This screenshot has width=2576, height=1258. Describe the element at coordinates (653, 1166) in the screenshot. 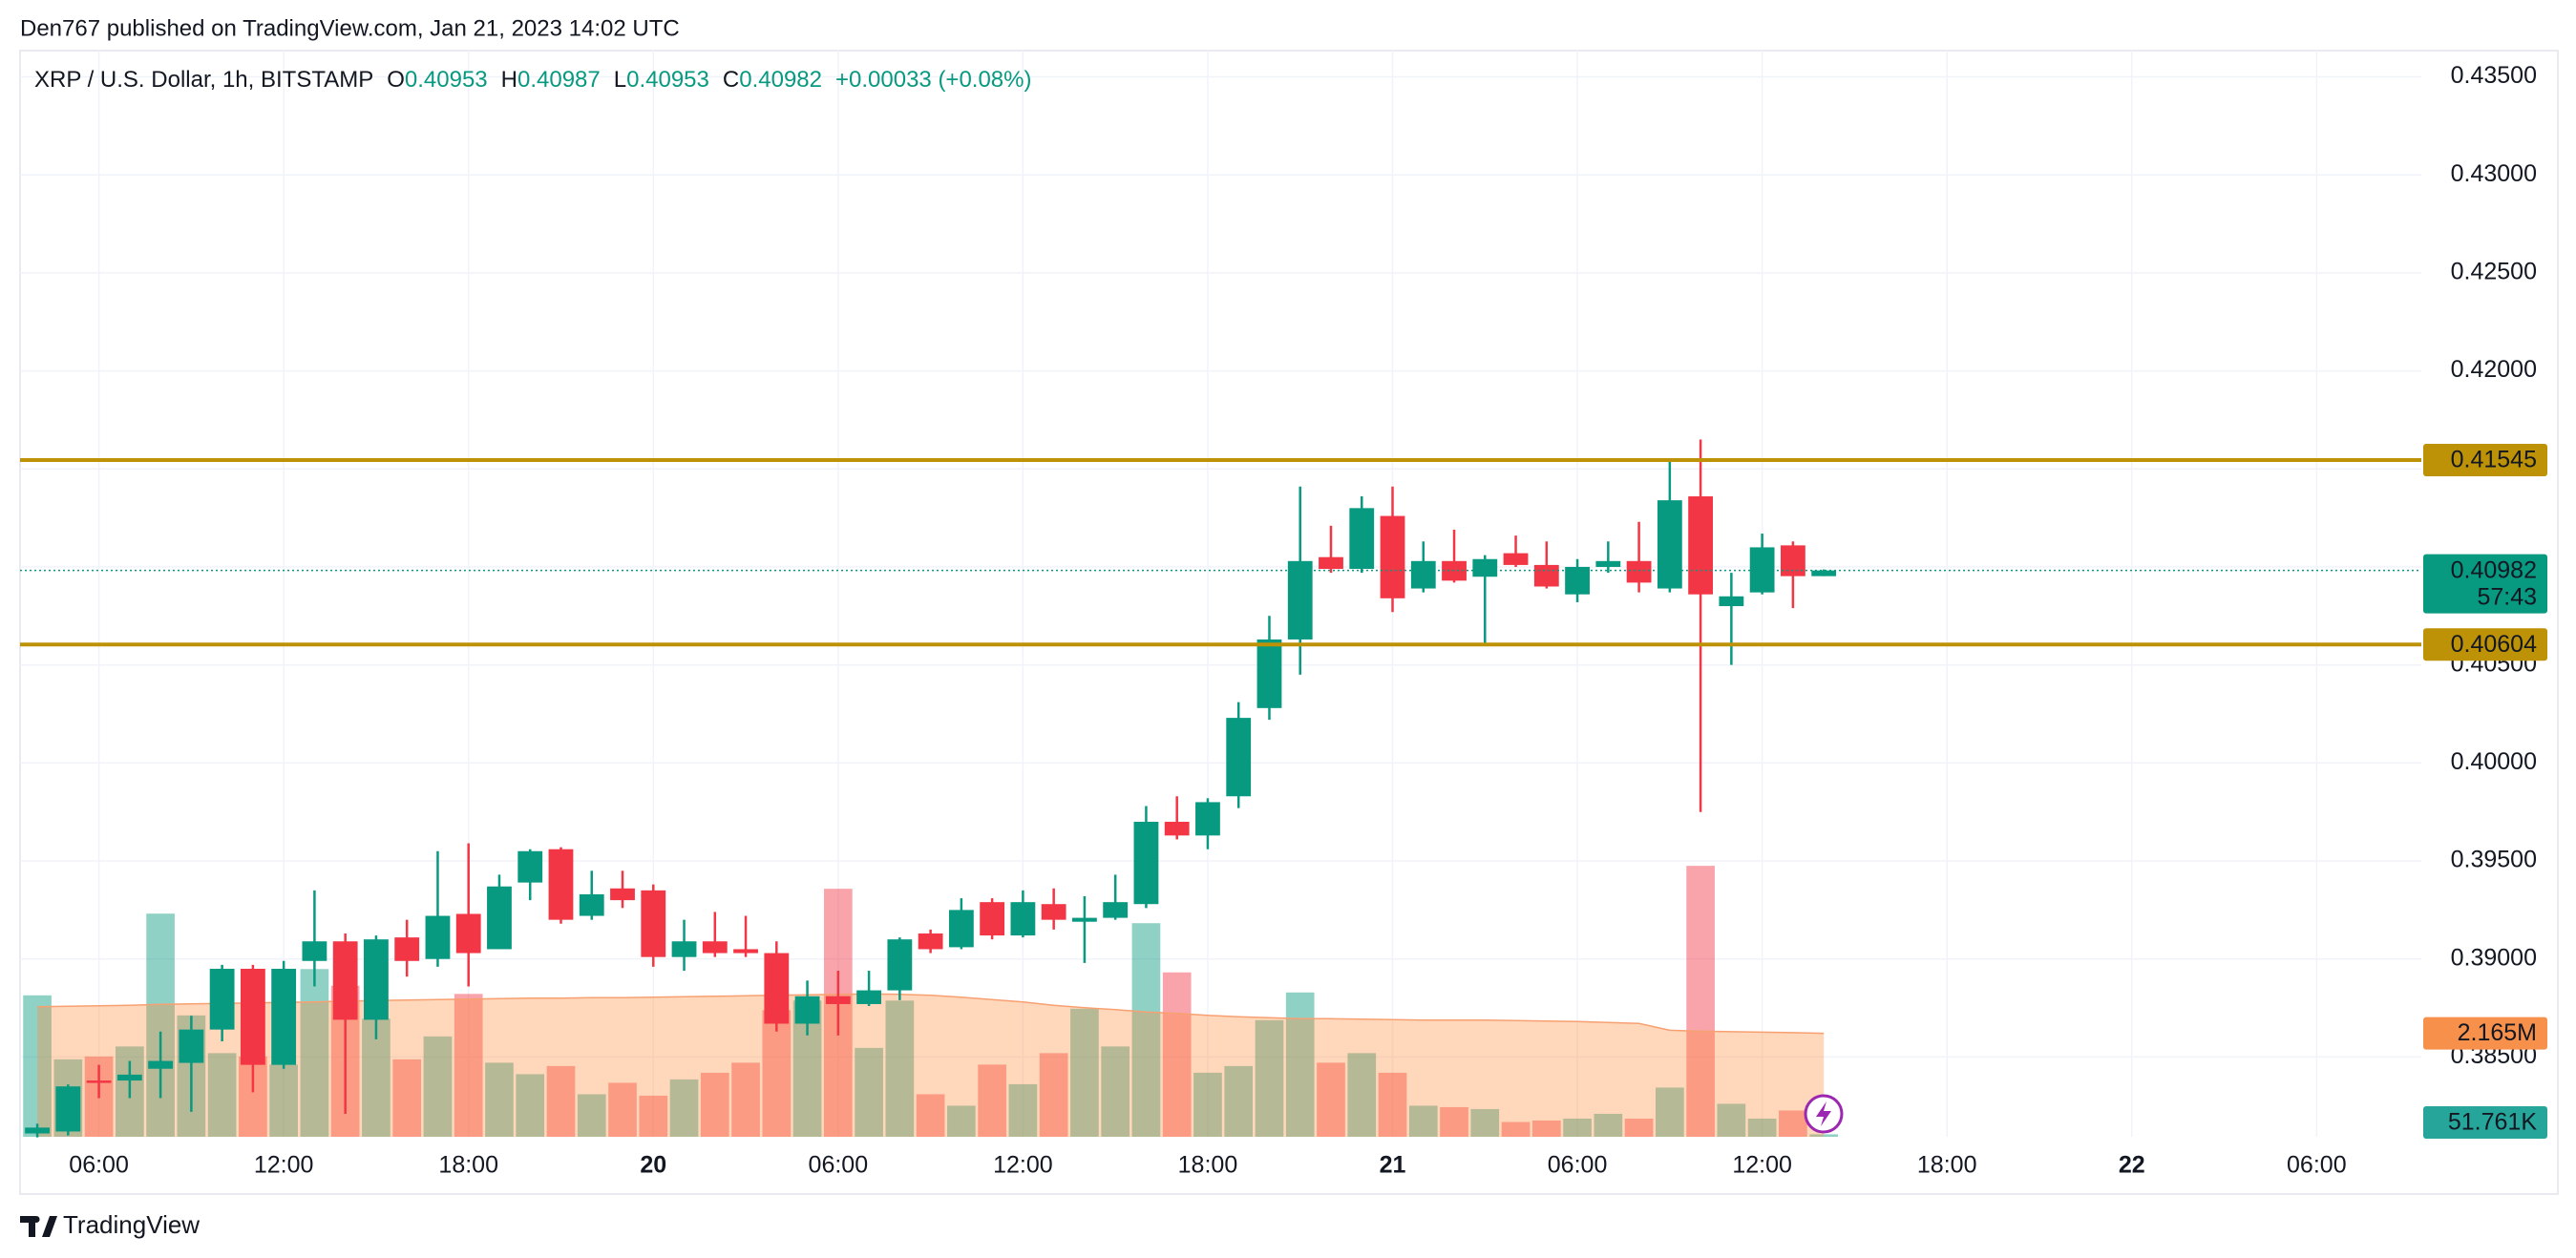

I see `x-tick-label: 20` at that location.